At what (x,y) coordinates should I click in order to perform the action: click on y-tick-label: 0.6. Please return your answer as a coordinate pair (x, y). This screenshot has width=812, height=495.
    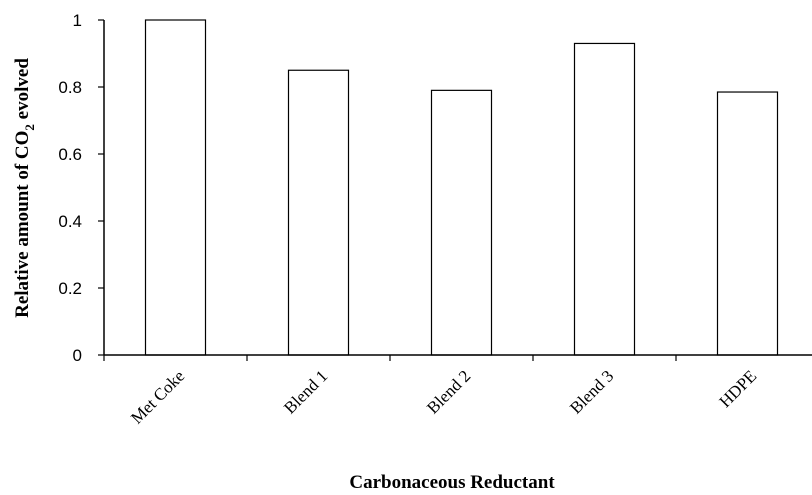
    Looking at the image, I should click on (70, 154).